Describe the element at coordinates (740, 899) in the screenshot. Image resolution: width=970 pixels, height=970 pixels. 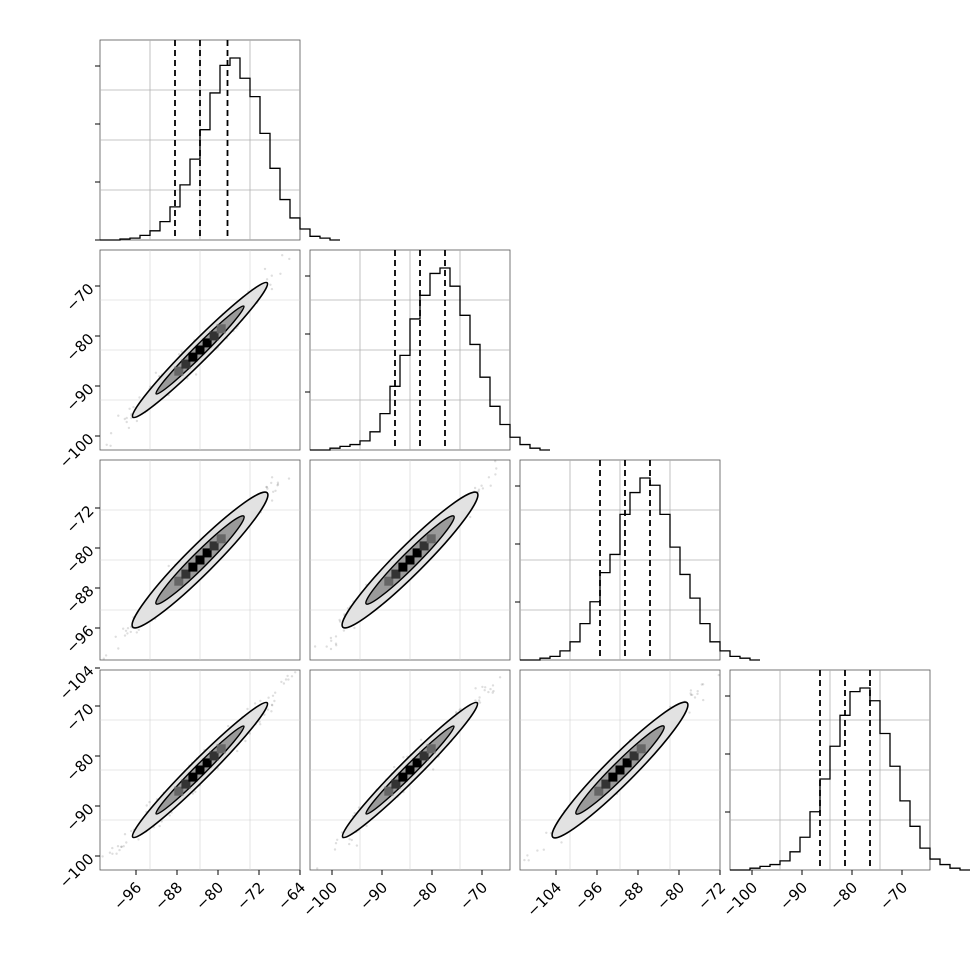
I see `x-tick-label: −100` at that location.